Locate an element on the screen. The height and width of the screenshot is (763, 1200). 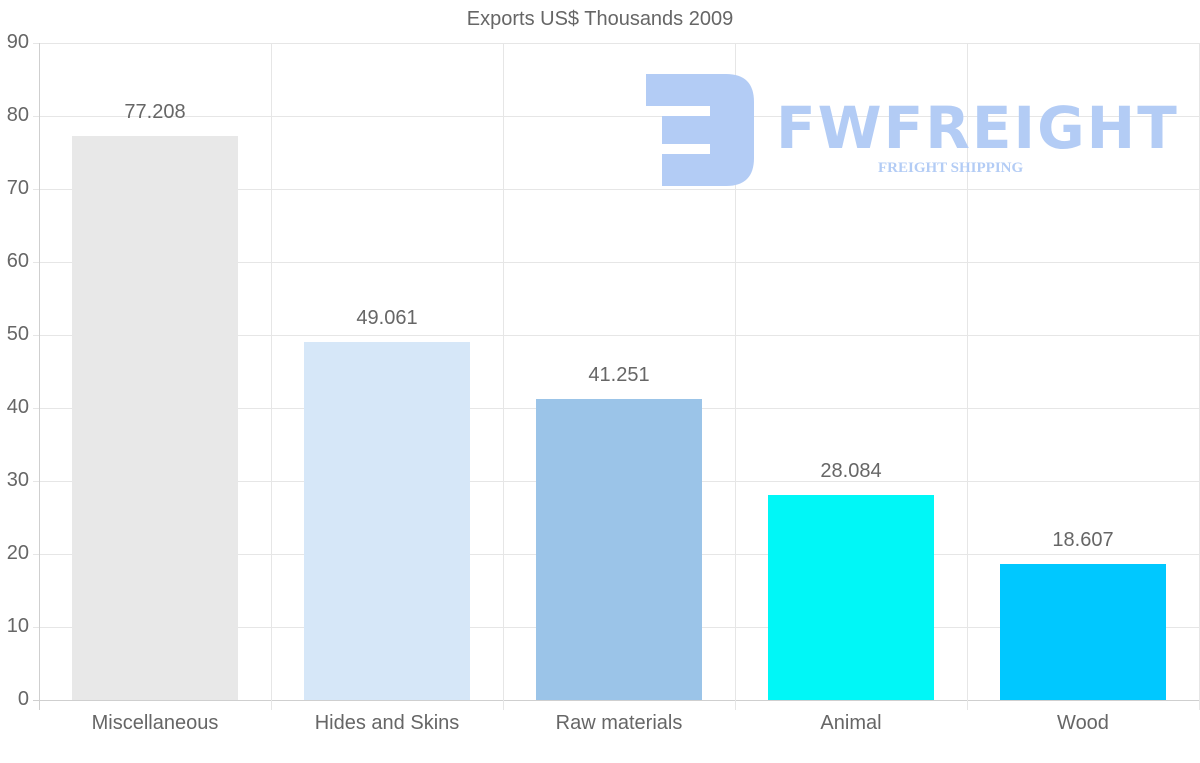
x-tick-label: Raw materials is located at coordinates (619, 723).